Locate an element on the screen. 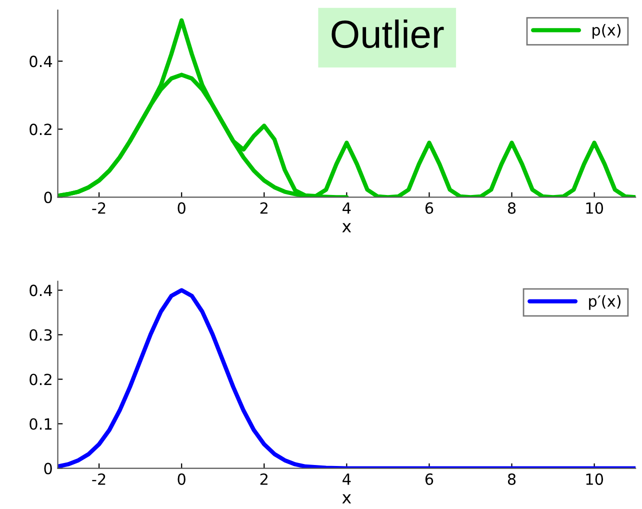 Image resolution: width=642 pixels, height=509 pixels. annotation: Outlier is located at coordinates (388, 34).